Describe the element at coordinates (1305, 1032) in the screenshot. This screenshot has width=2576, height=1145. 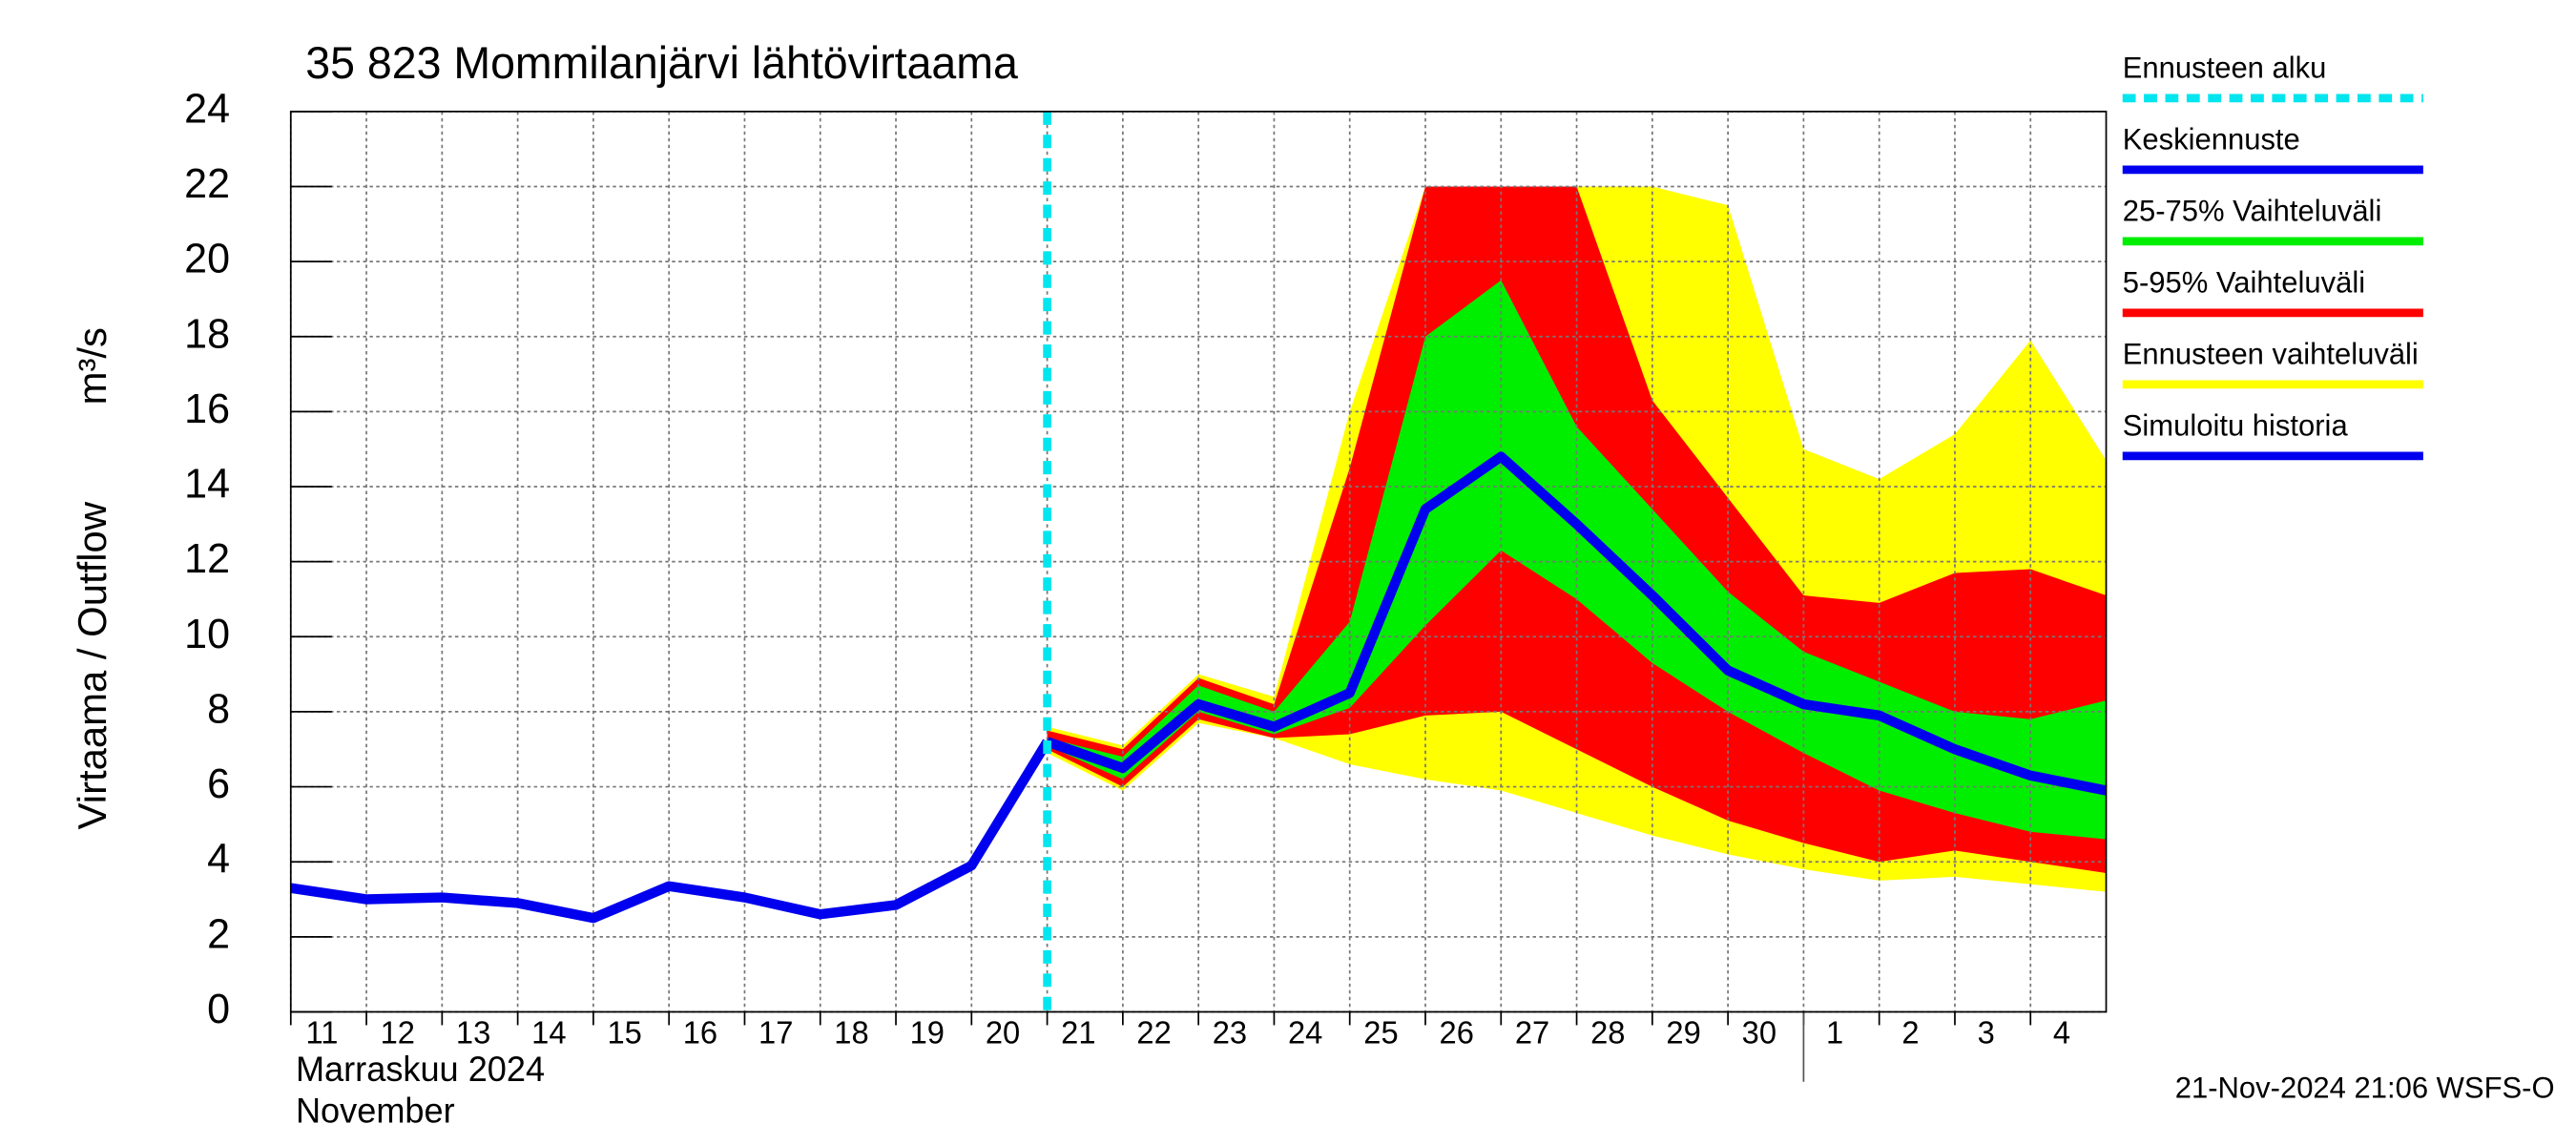
I see `x-tick-label: 24` at that location.